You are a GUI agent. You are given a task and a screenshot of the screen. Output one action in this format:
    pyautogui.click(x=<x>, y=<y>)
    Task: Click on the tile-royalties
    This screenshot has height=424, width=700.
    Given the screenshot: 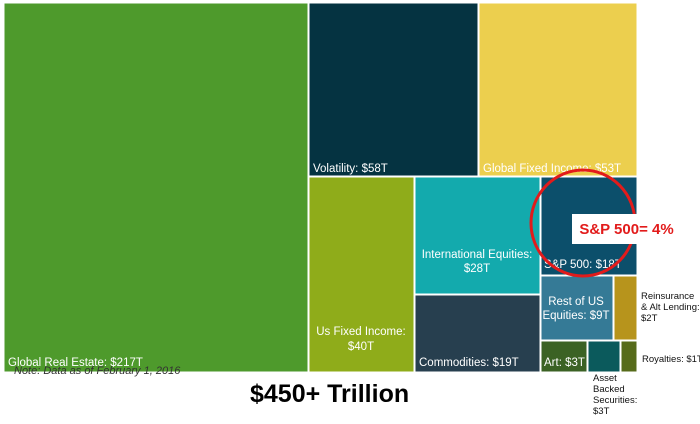 What is the action you would take?
    pyautogui.click(x=629, y=356)
    